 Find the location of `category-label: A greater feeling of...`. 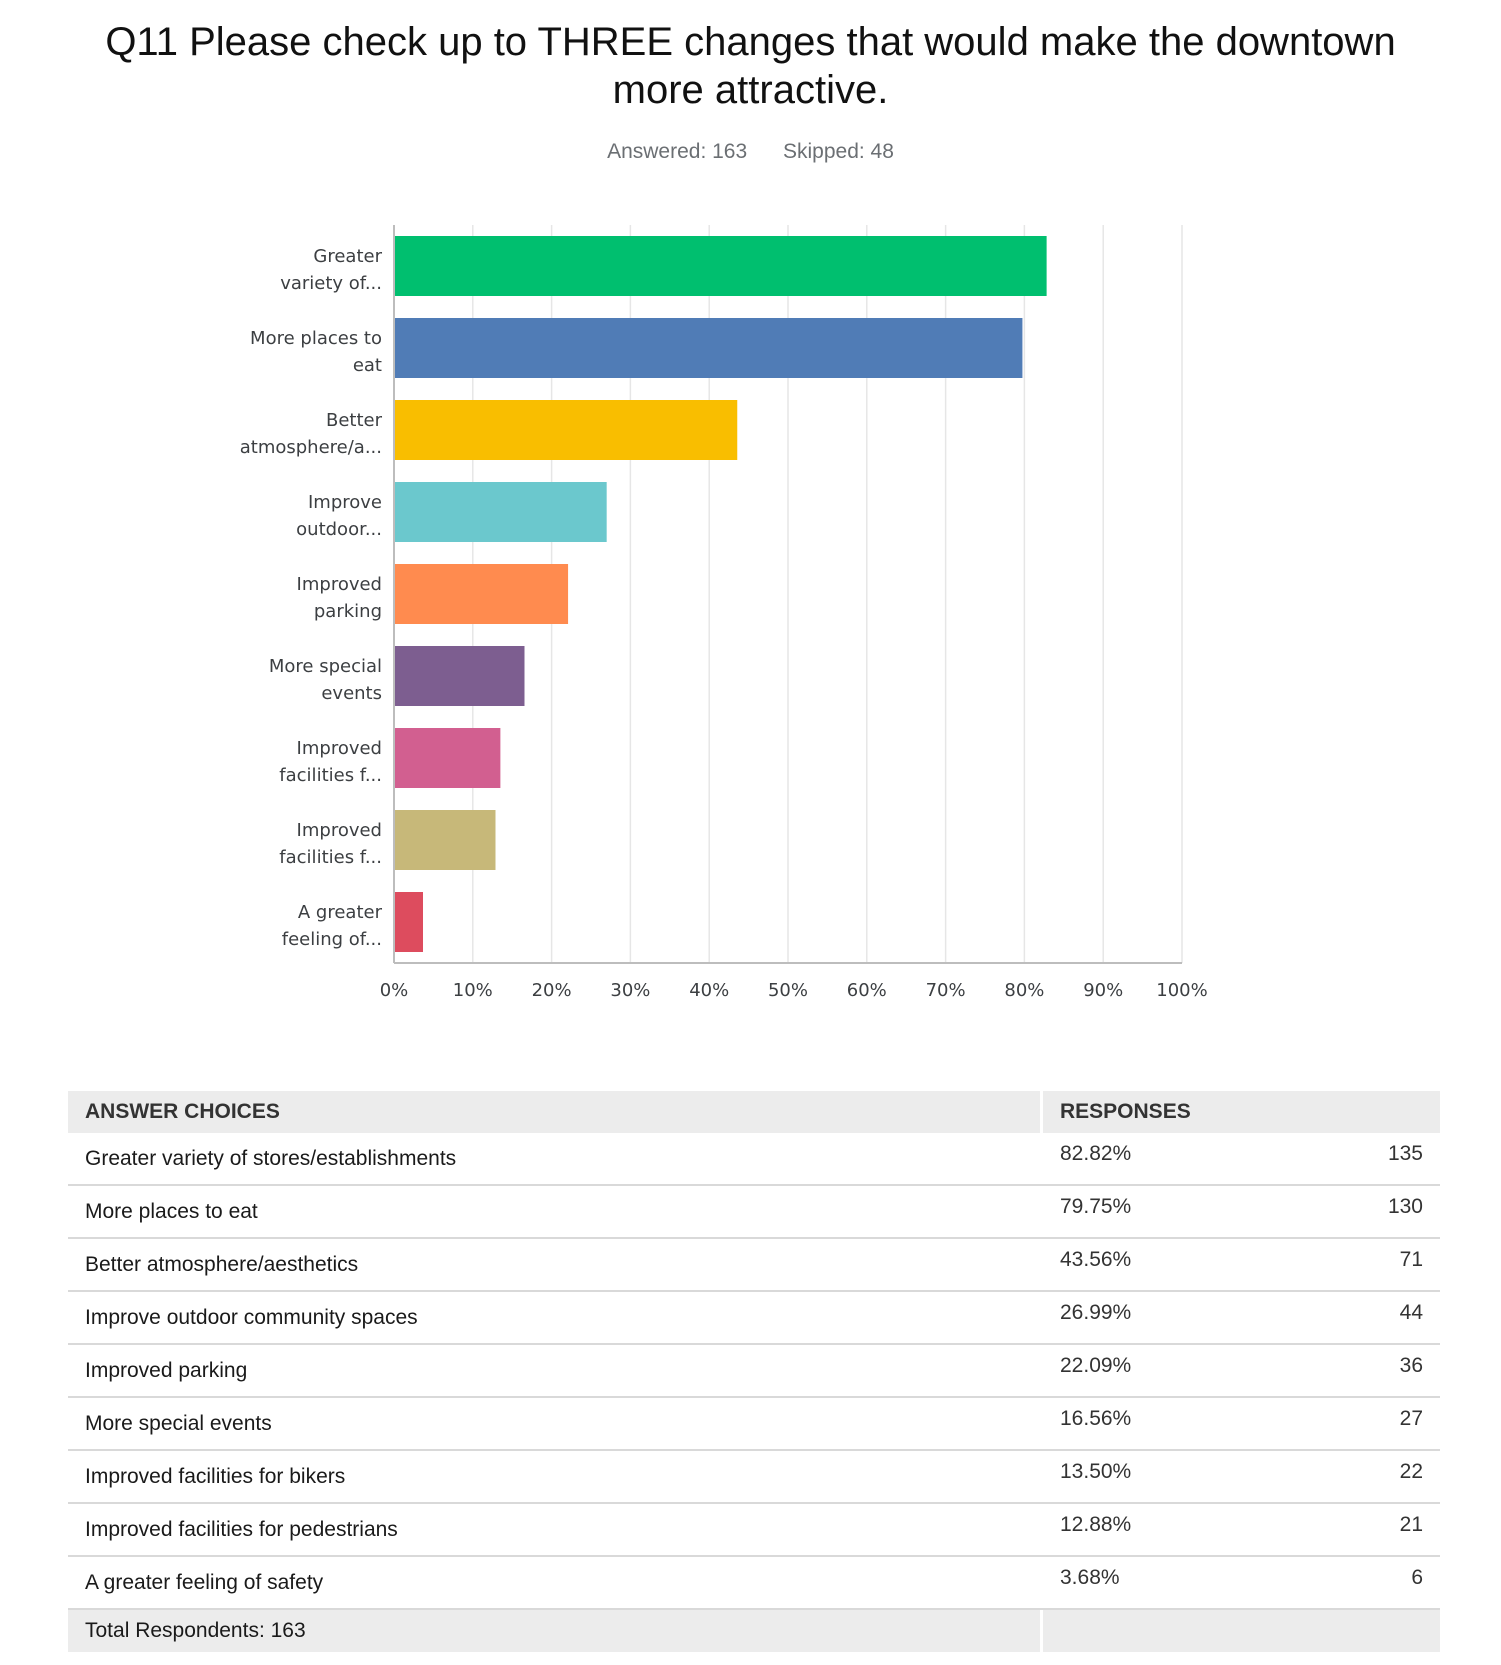

category-label: A greater feeling of... is located at coordinates (332, 926).